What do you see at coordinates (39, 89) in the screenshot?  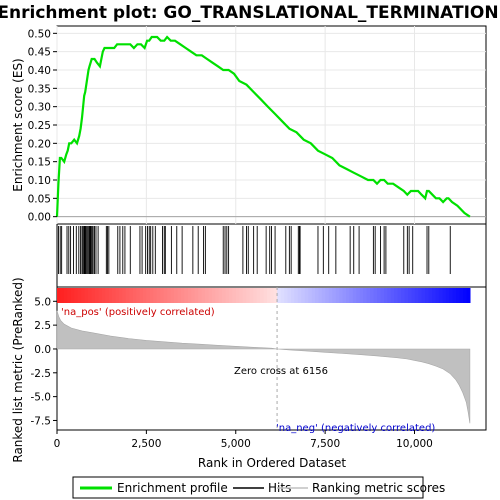 I see `es-tick-label: 0.35` at bounding box center [39, 89].